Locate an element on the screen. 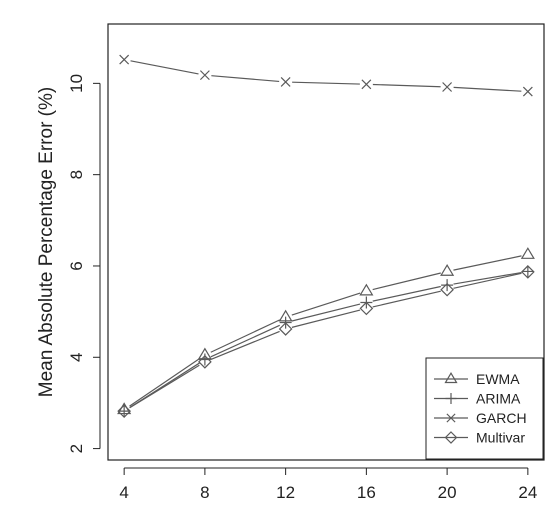 The width and height of the screenshot is (556, 519). y-tick-label: 10 is located at coordinates (76, 83).